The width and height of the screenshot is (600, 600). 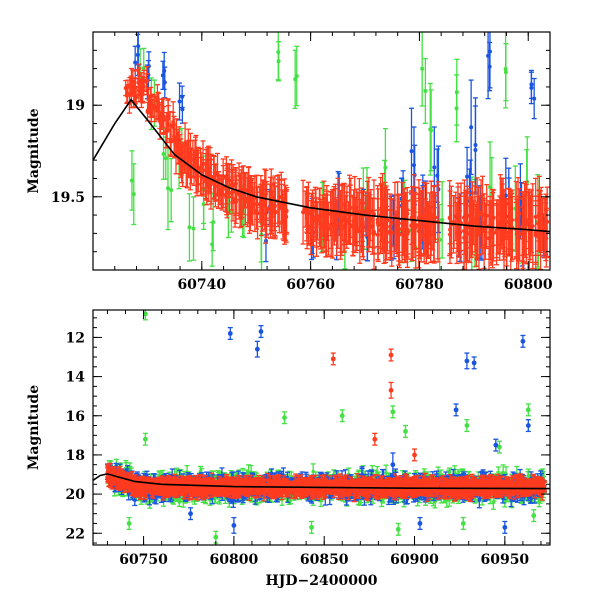 I want to click on x-tick-label: 60740, so click(x=201, y=285).